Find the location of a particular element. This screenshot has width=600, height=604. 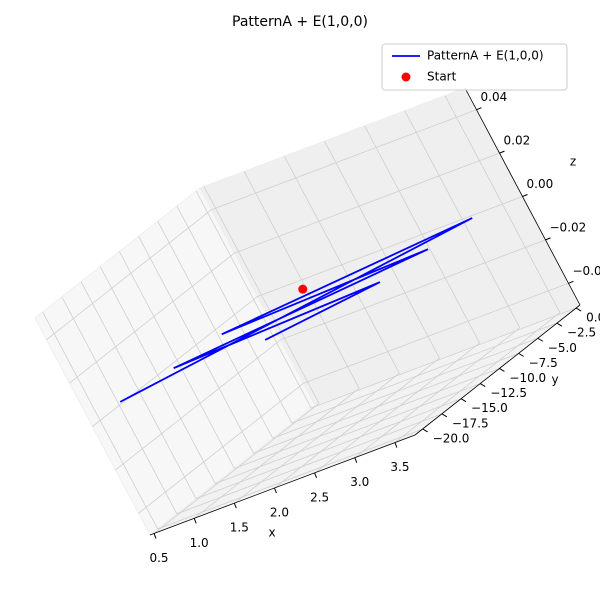

x-tick-label: 2.0 is located at coordinates (279, 513).